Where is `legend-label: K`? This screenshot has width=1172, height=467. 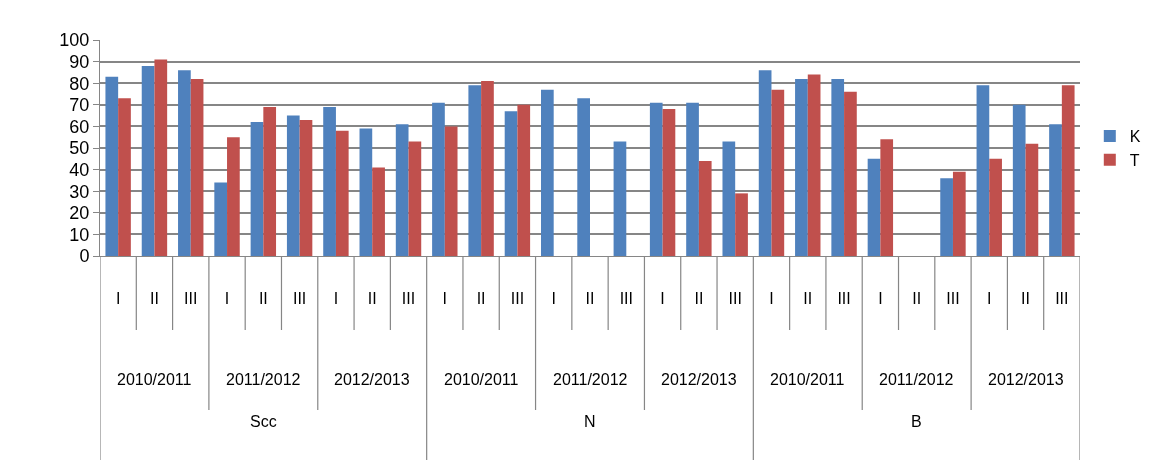
legend-label: K is located at coordinates (1135, 137).